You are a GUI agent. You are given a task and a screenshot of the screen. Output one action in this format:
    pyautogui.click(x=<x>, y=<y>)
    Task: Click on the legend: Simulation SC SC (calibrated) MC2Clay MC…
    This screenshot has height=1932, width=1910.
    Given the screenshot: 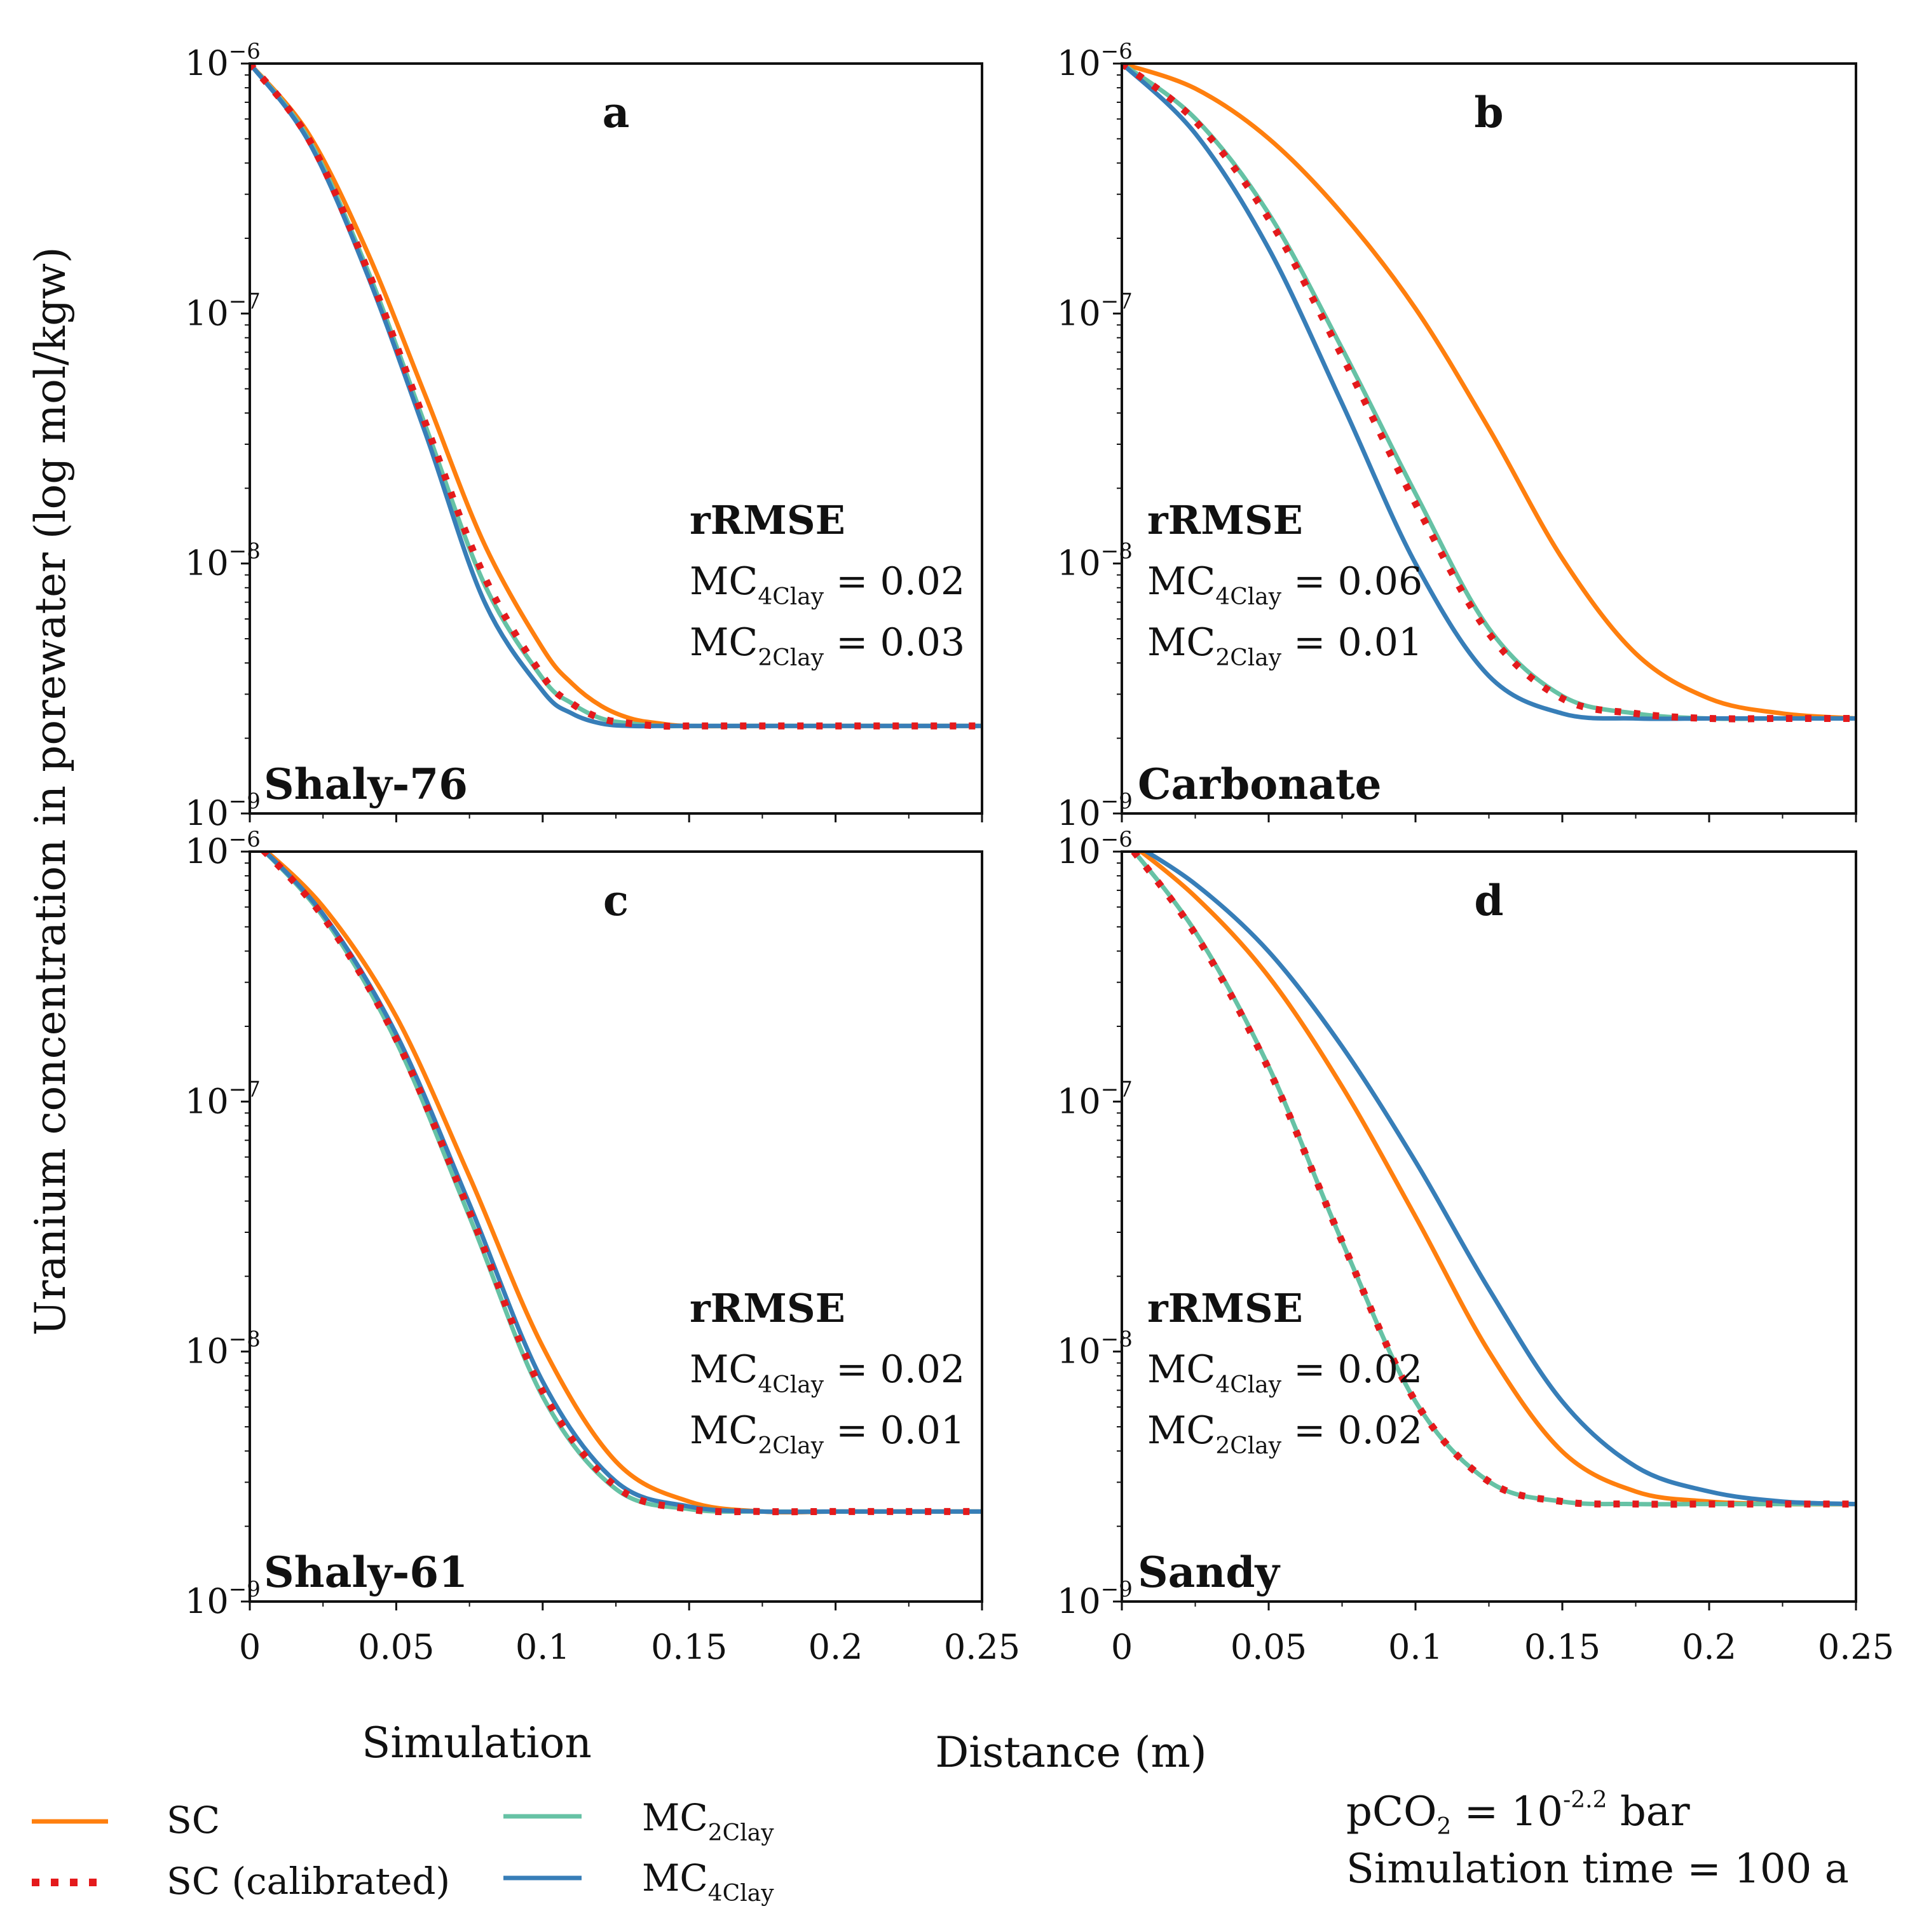 What is the action you would take?
    pyautogui.click(x=403, y=1813)
    